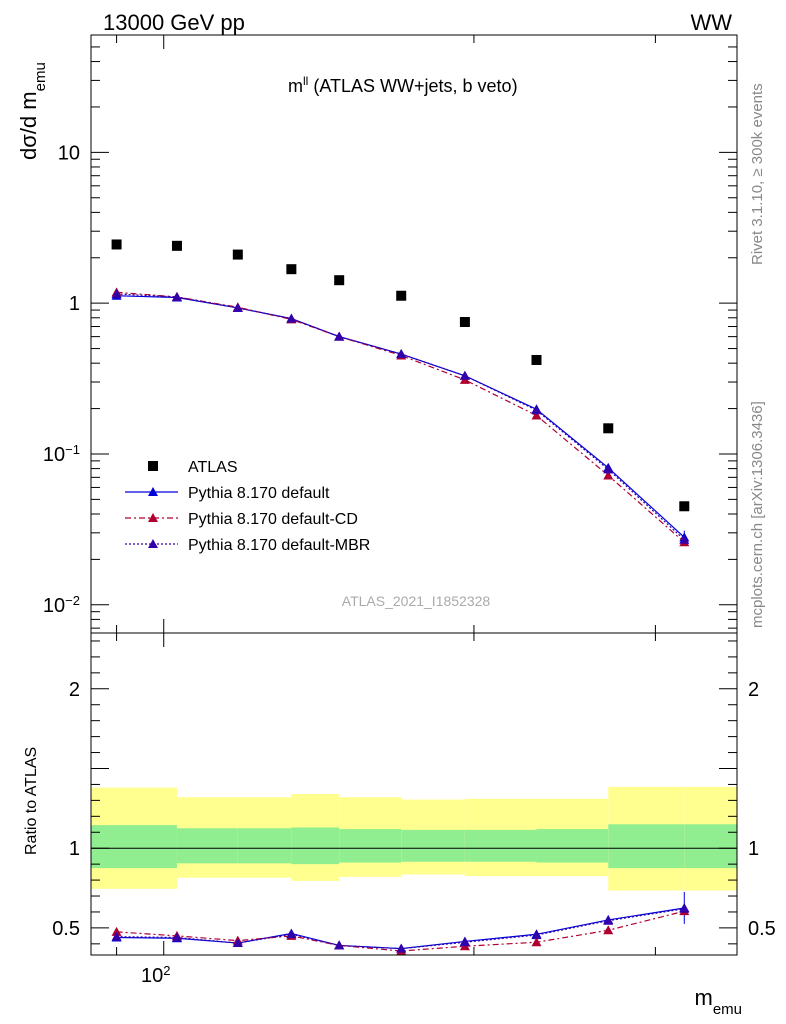 The image size is (786, 1024). I want to click on y-tick-label-exp: −2, so click(72, 599).